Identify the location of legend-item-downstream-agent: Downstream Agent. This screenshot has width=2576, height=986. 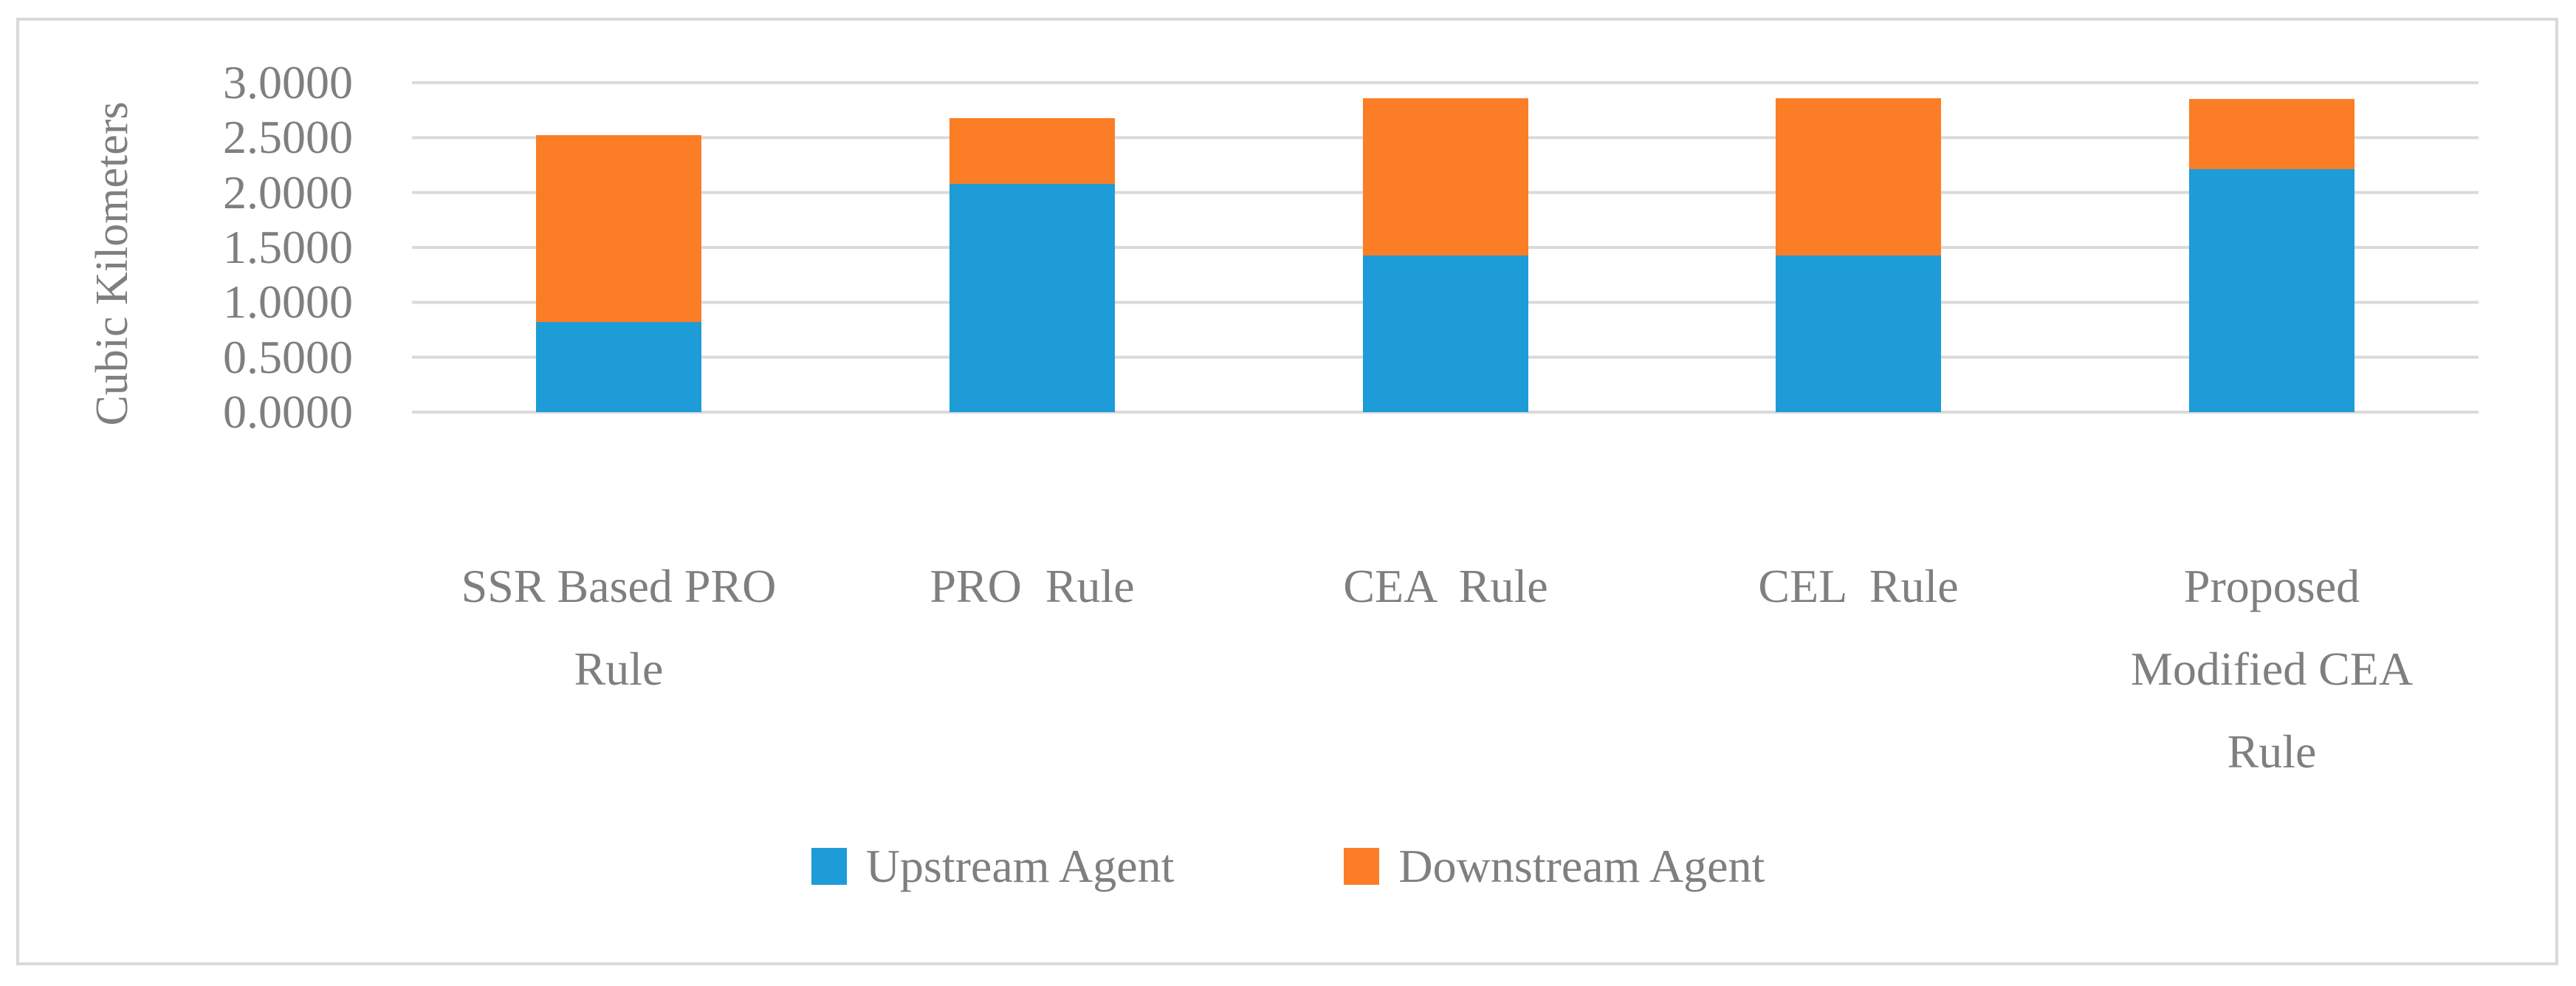
(1554, 866).